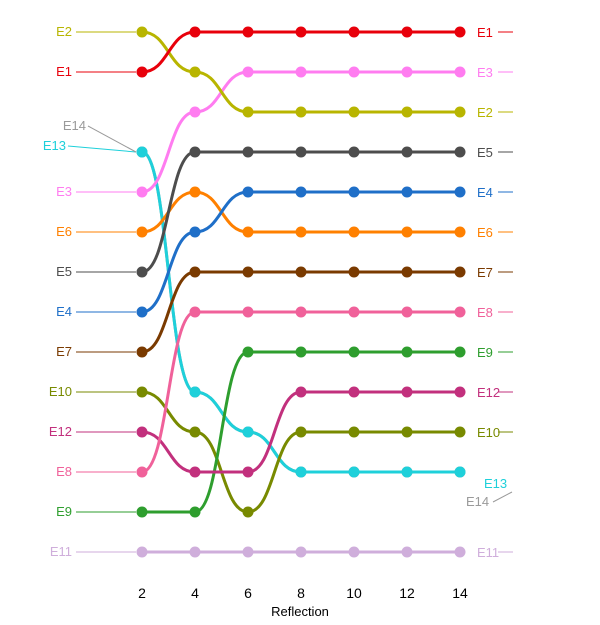 This screenshot has width=600, height=625. Describe the element at coordinates (460, 32) in the screenshot. I see `point-e1-x14` at that location.